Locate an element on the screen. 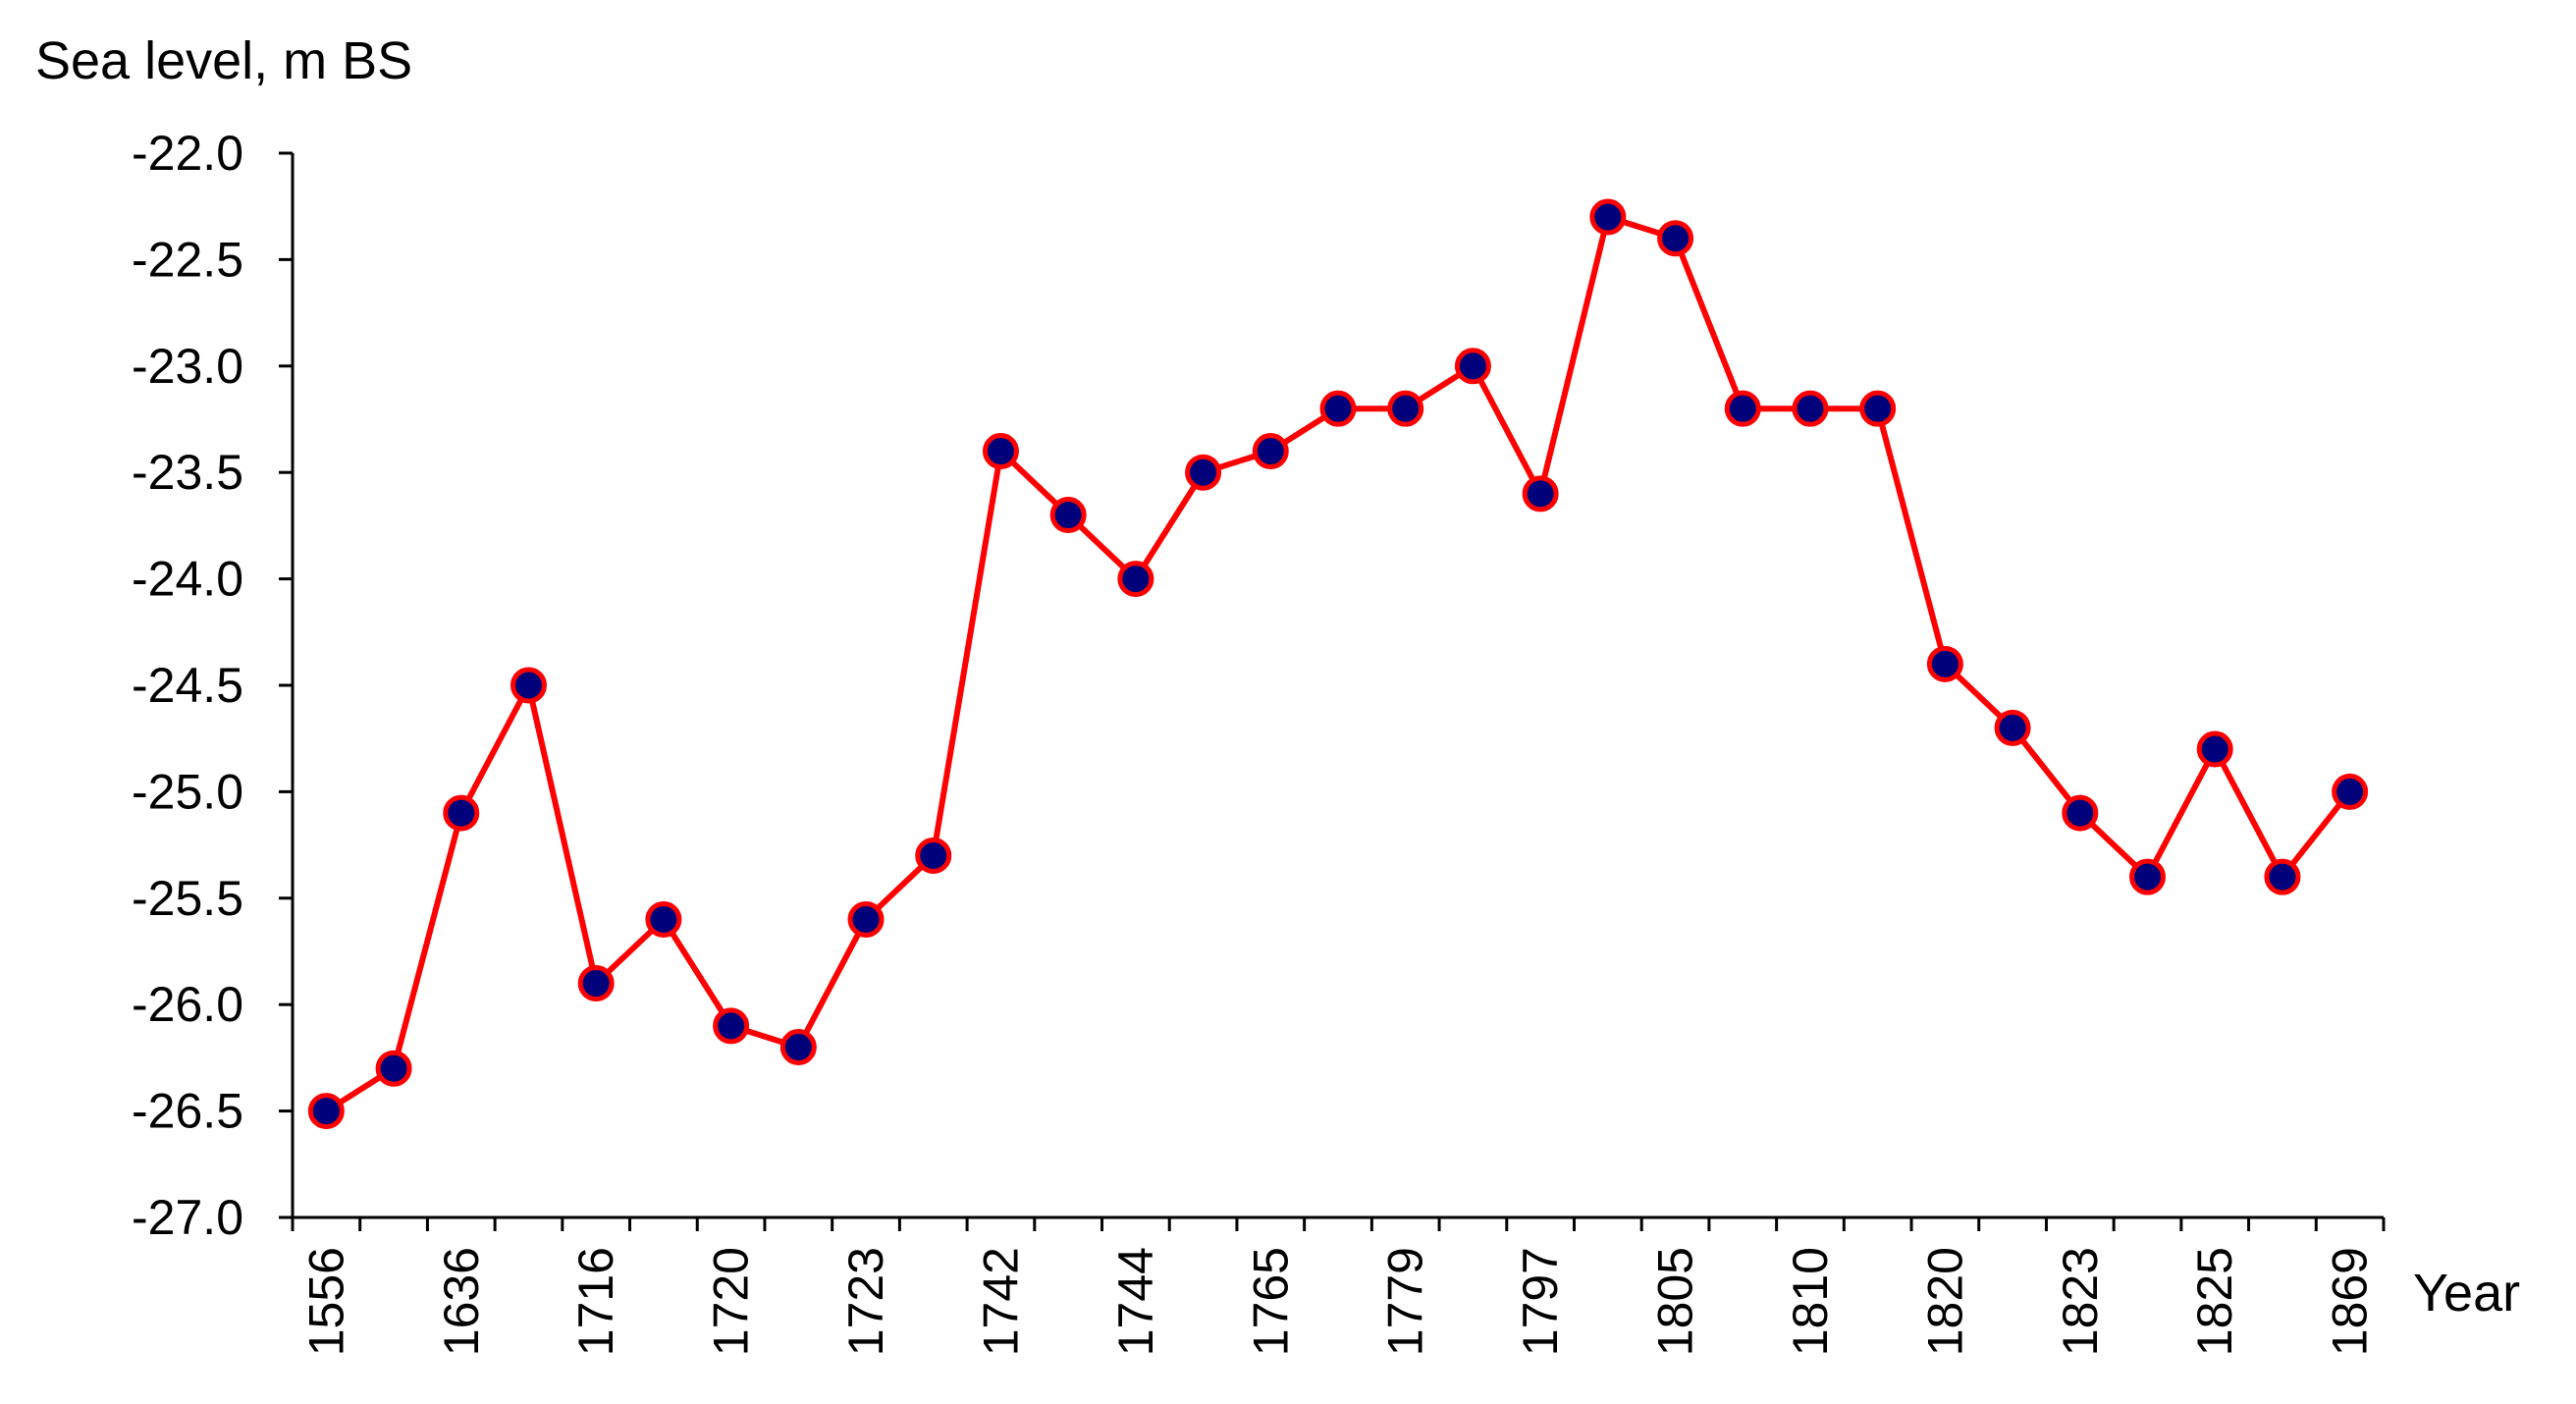 This screenshot has height=1404, width=2576. y-tick-label: -24.0 is located at coordinates (187, 579).